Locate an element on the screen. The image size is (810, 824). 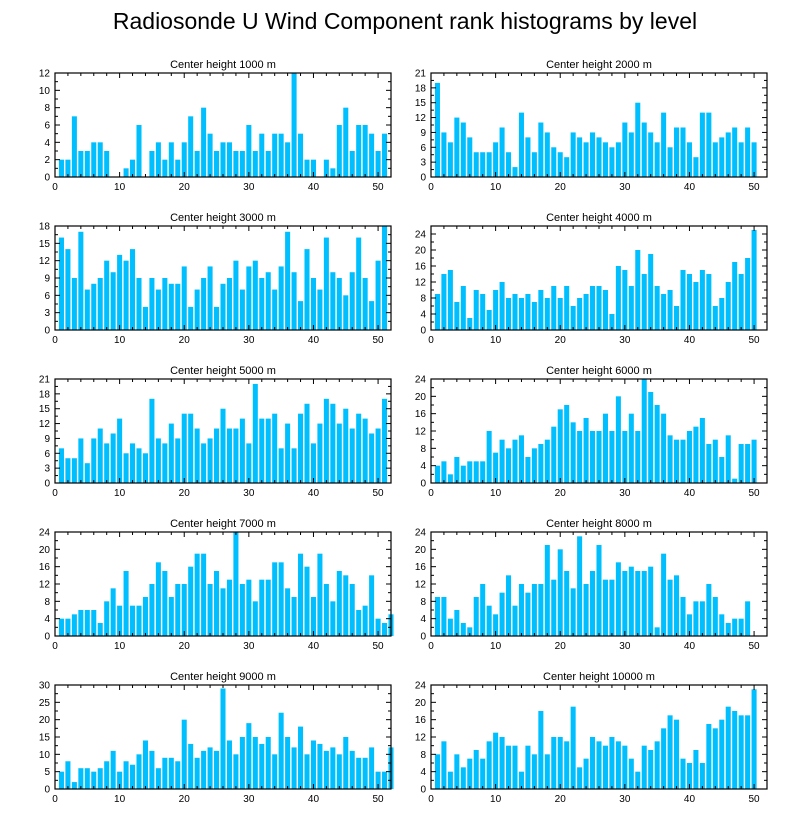
y-tick-label: 15 is located at coordinates (45, 409).